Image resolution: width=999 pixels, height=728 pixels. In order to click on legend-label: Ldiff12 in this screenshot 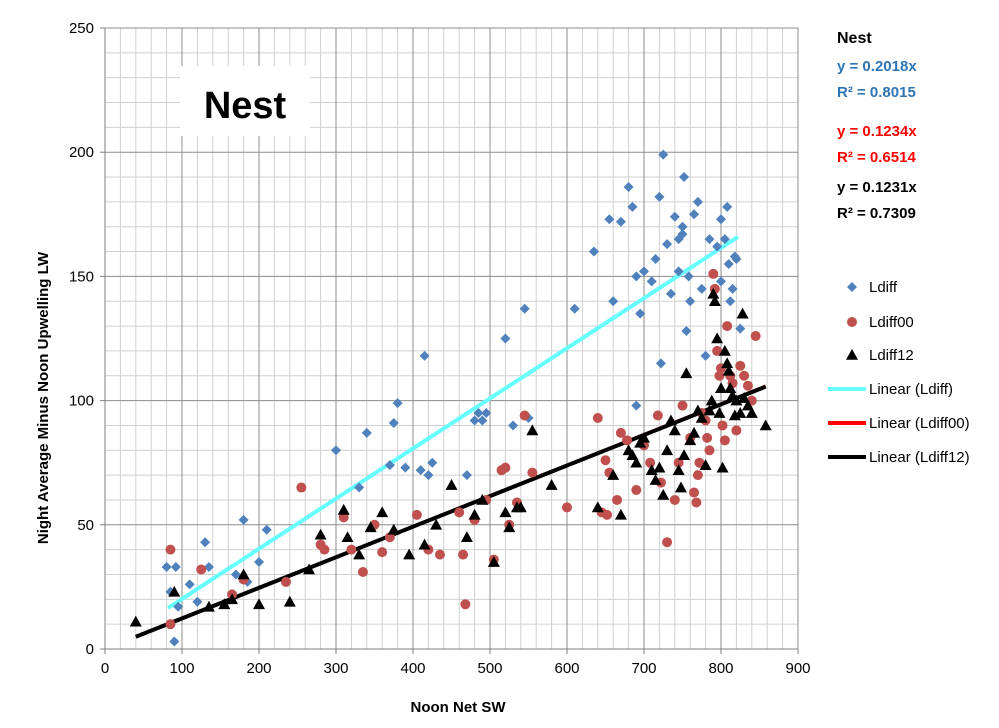, I will do `click(891, 355)`.